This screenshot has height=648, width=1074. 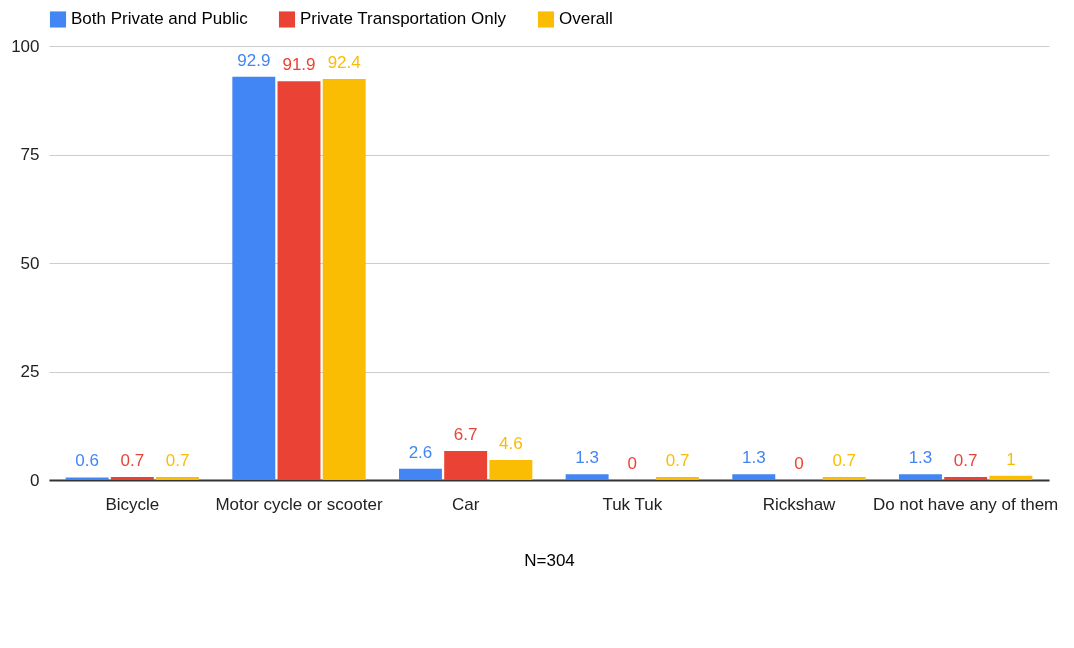 What do you see at coordinates (632, 504) in the screenshot?
I see `x-tick-label: Tuk Tuk` at bounding box center [632, 504].